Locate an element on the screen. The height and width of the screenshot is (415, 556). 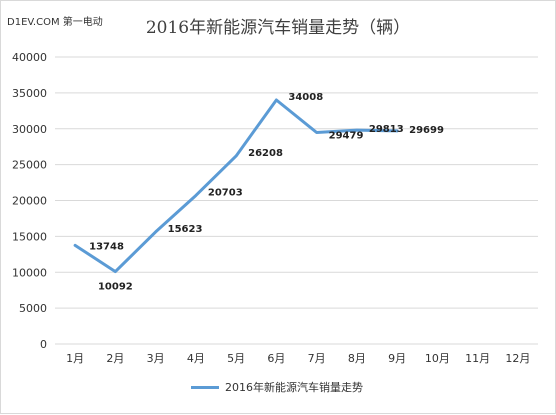
x-tick-label: 5月 is located at coordinates (236, 358).